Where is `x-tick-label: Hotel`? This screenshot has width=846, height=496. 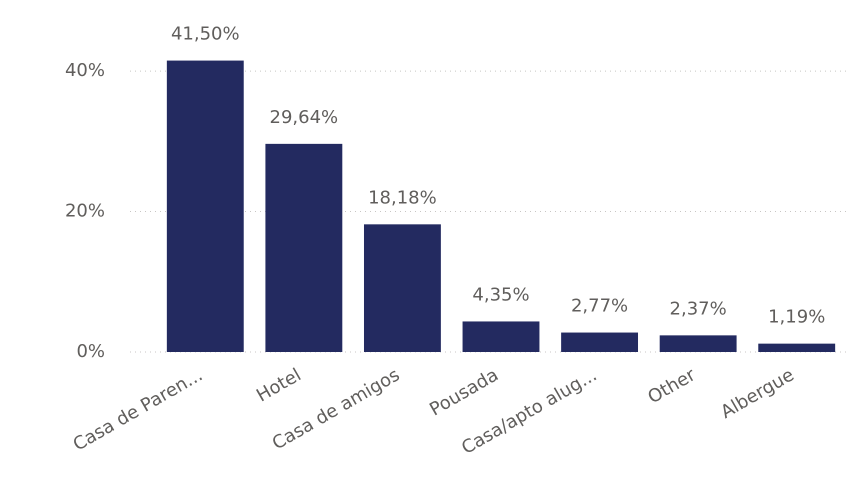 x-tick-label: Hotel is located at coordinates (279, 385).